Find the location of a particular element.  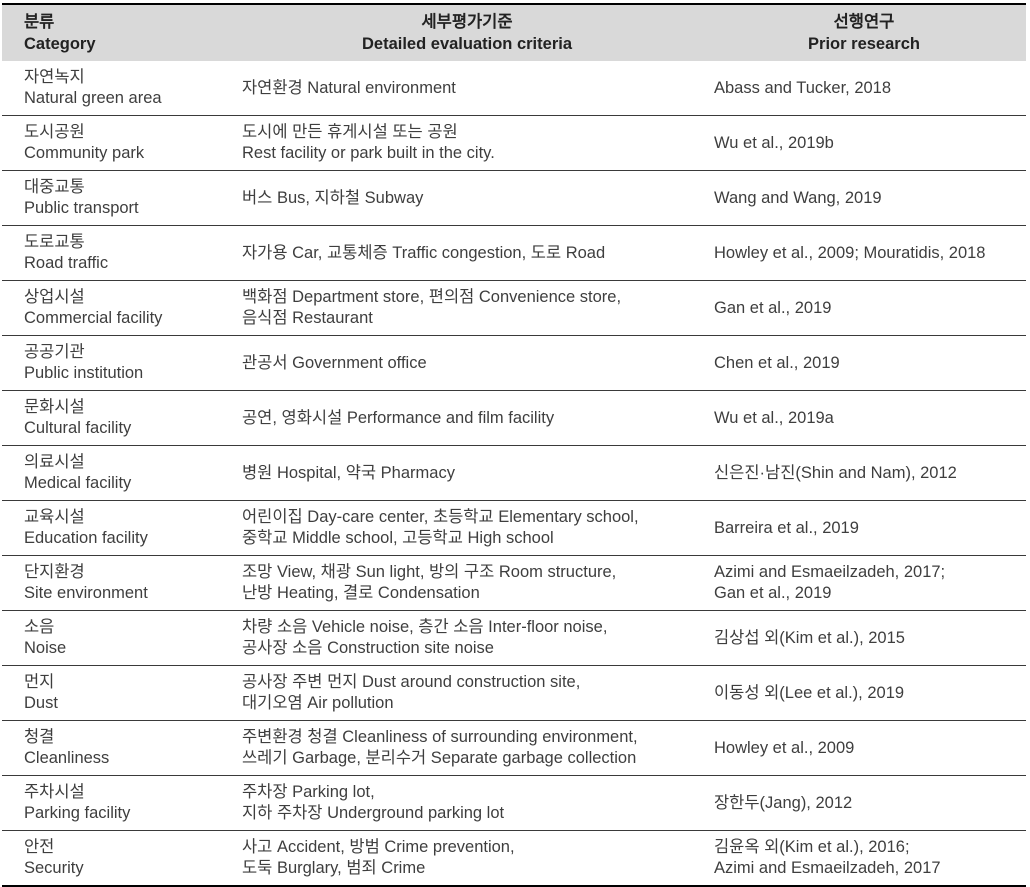

criteria-line: 지하 주차장 Underground parking lot is located at coordinates (373, 813).